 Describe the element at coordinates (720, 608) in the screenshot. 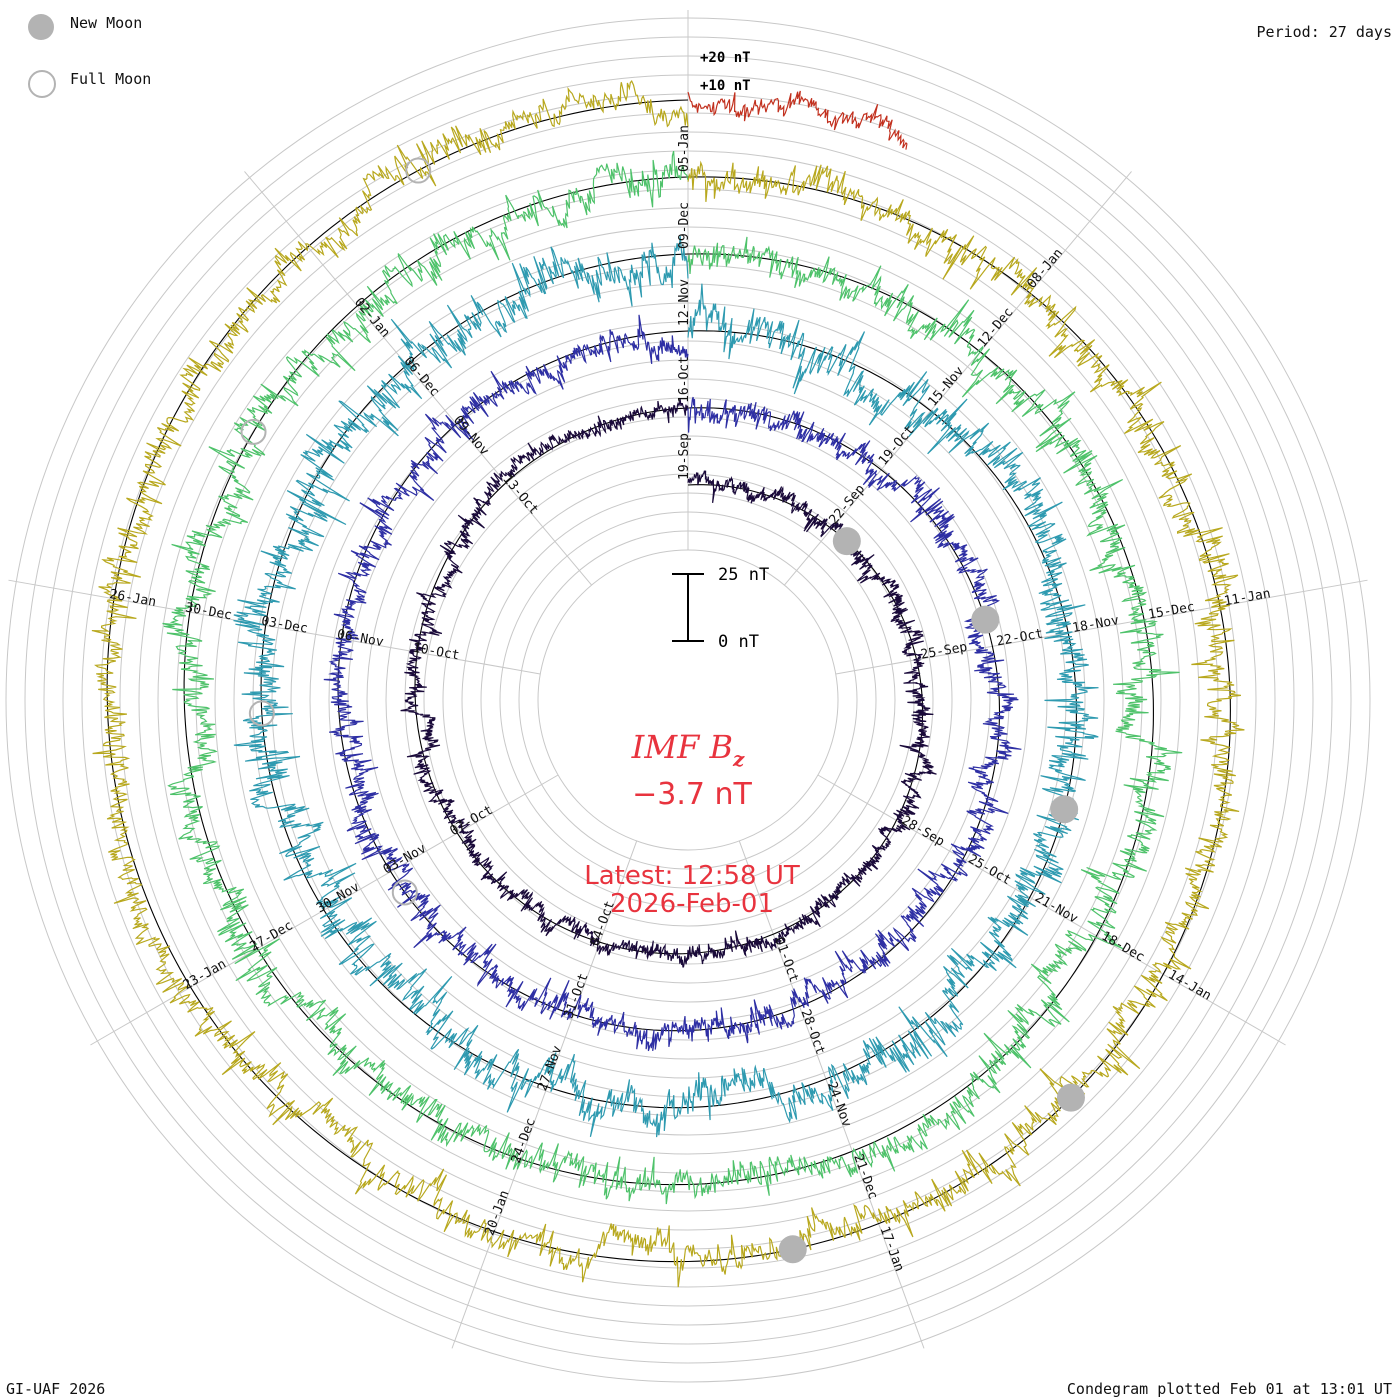

I see `scale-bar: 25 nT 0 nT` at that location.